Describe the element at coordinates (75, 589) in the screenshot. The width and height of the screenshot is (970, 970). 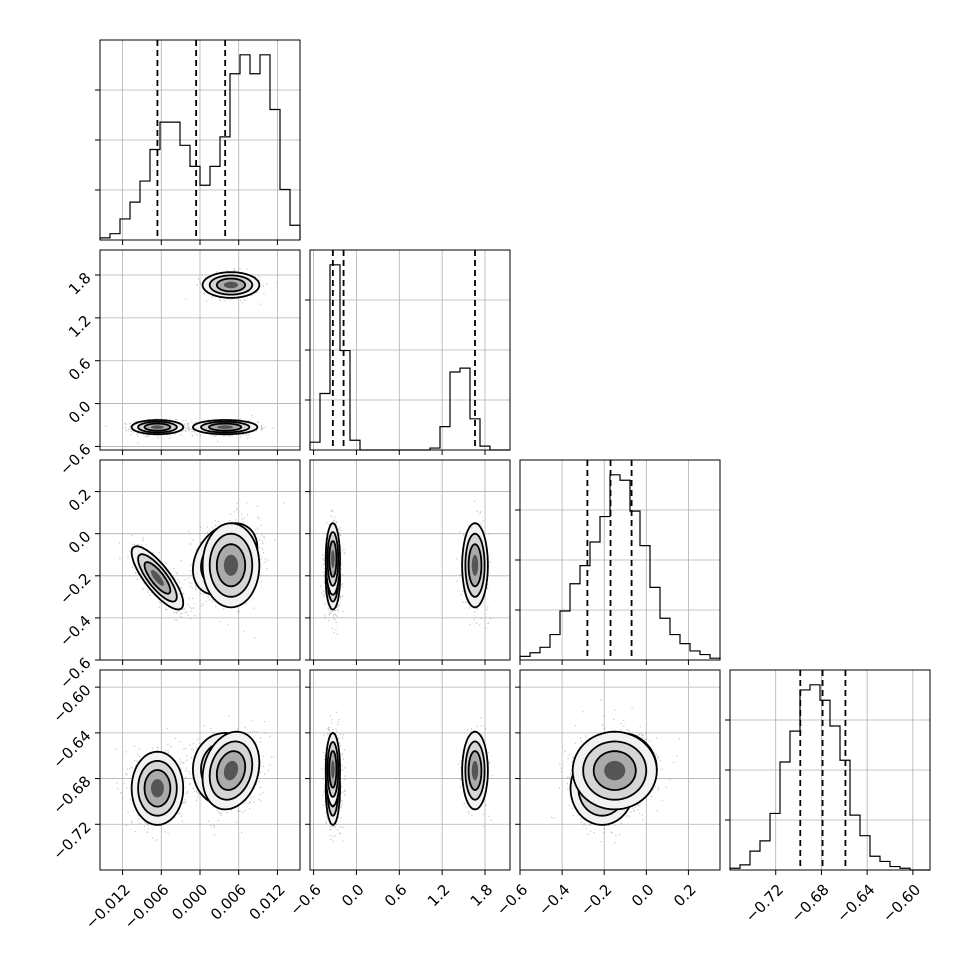
I see `y-tick-label: −0.2` at that location.